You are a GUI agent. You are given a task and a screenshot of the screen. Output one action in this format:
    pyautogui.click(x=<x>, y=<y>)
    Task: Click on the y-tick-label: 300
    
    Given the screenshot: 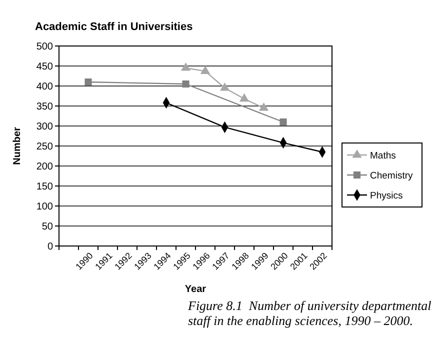 What is the action you would take?
    pyautogui.click(x=45, y=127)
    